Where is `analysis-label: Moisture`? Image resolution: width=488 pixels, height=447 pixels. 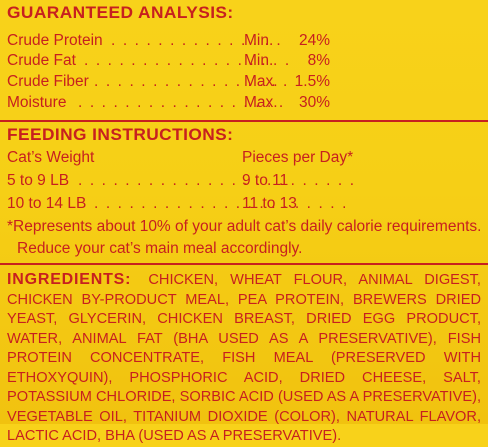
analysis-label: Moisture is located at coordinates (37, 102).